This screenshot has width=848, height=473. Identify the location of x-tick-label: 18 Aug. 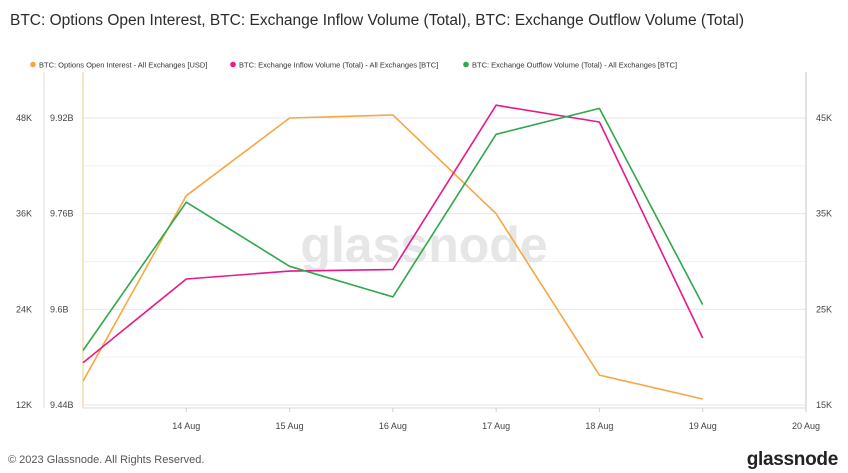
(599, 426).